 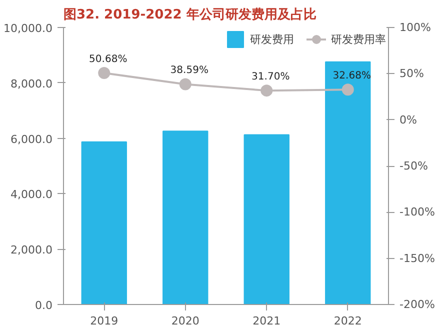 What do you see at coordinates (44, 305) in the screenshot?
I see `y-tick-label: 0.0` at bounding box center [44, 305].